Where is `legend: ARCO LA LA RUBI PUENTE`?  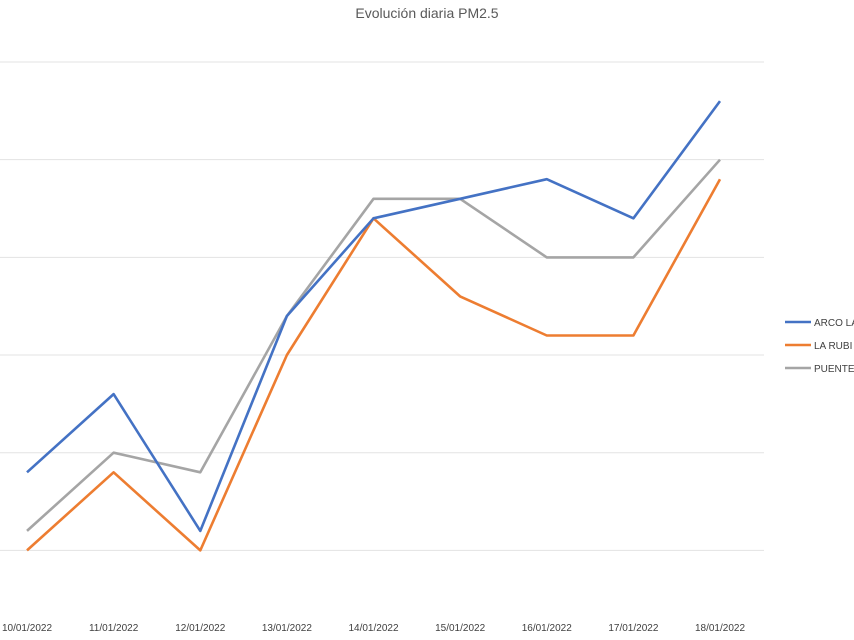
legend: ARCO LA LA RUBI PUENTE is located at coordinates (819, 346).